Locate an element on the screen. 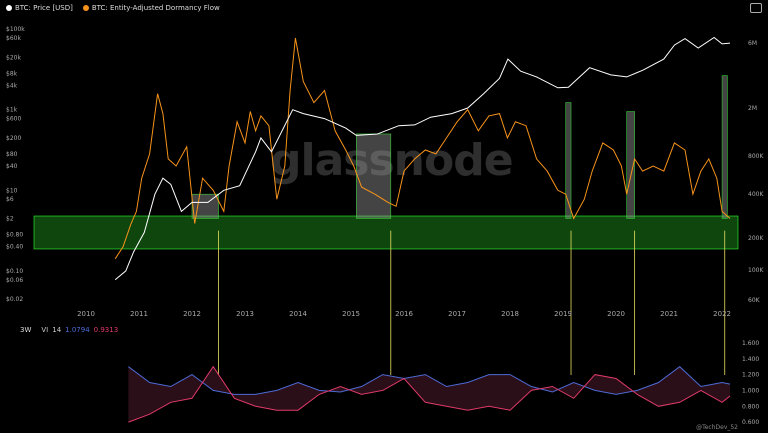  x-tick-label: 2012 is located at coordinates (192, 314).